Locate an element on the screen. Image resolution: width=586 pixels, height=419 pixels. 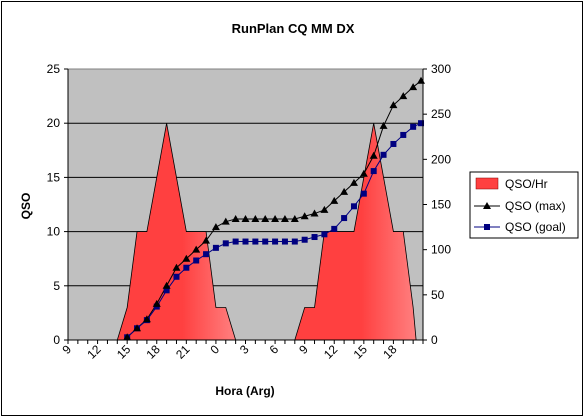
legend-marker-qso-goal is located at coordinates (487, 227).